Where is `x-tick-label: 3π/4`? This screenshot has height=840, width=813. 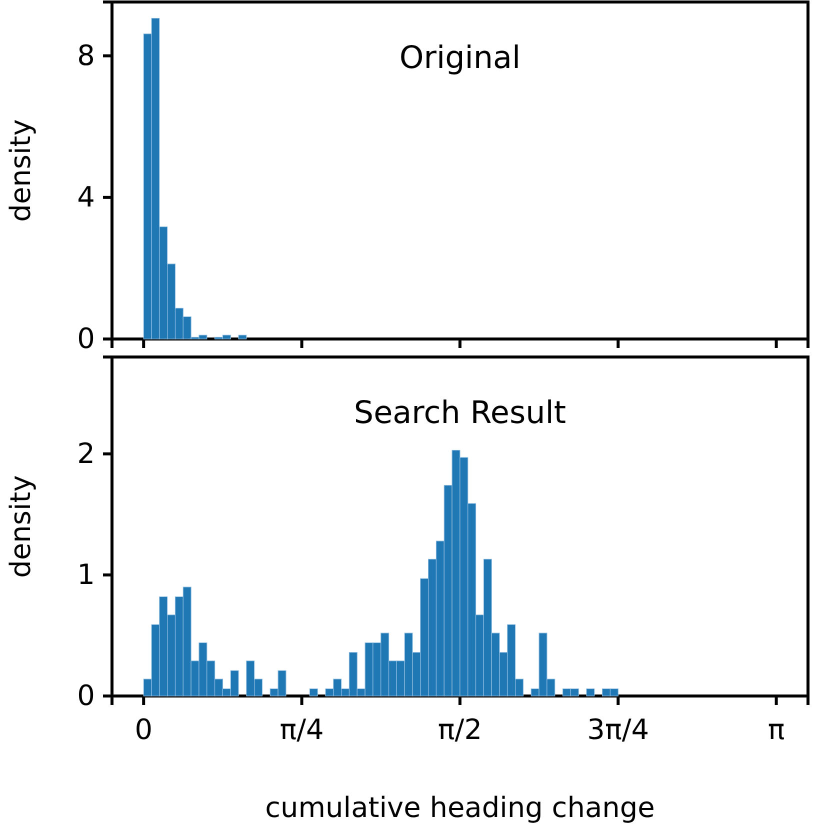
x-tick-label: 3π/4 is located at coordinates (618, 729).